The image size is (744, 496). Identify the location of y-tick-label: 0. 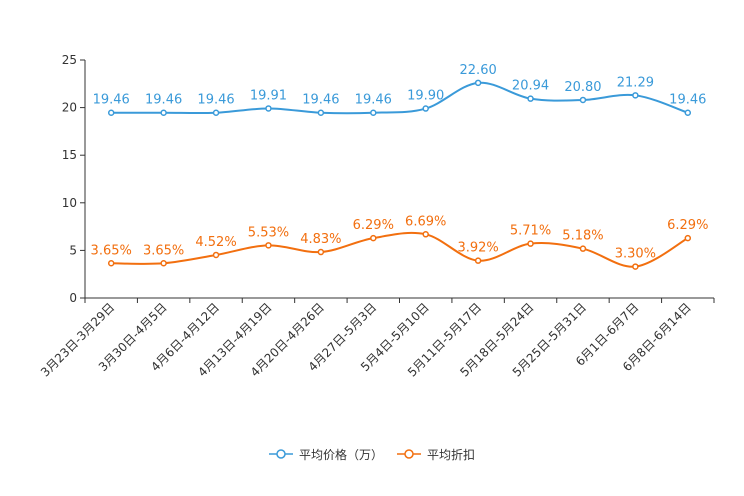
(73, 298).